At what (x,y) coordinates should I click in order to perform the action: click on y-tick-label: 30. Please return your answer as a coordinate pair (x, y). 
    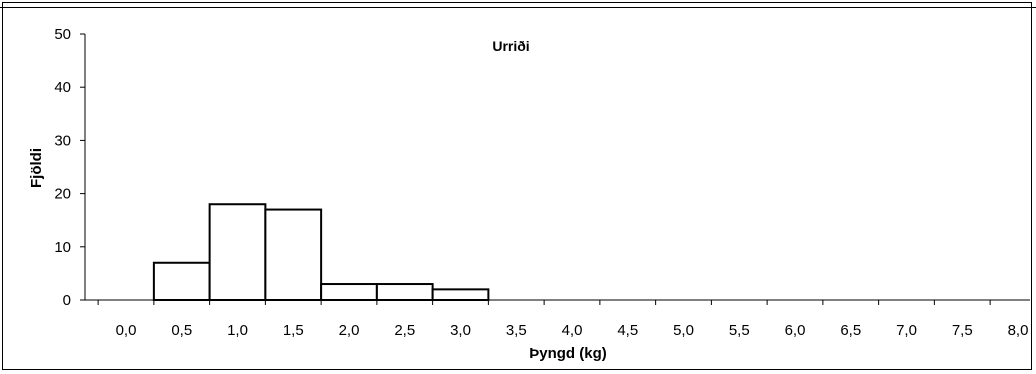
    Looking at the image, I should click on (62, 140).